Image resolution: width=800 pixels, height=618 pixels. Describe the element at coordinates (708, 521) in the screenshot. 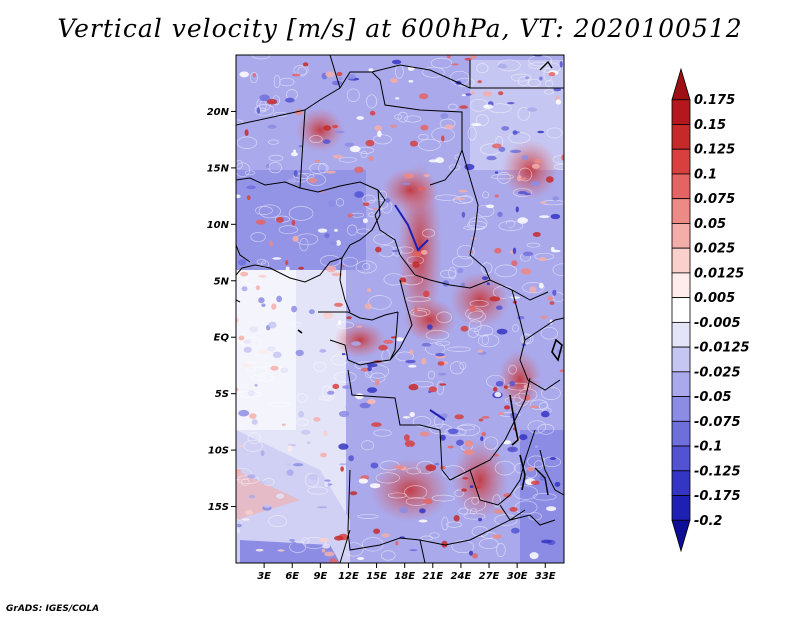

I see `colorbar-label: -0.2` at that location.